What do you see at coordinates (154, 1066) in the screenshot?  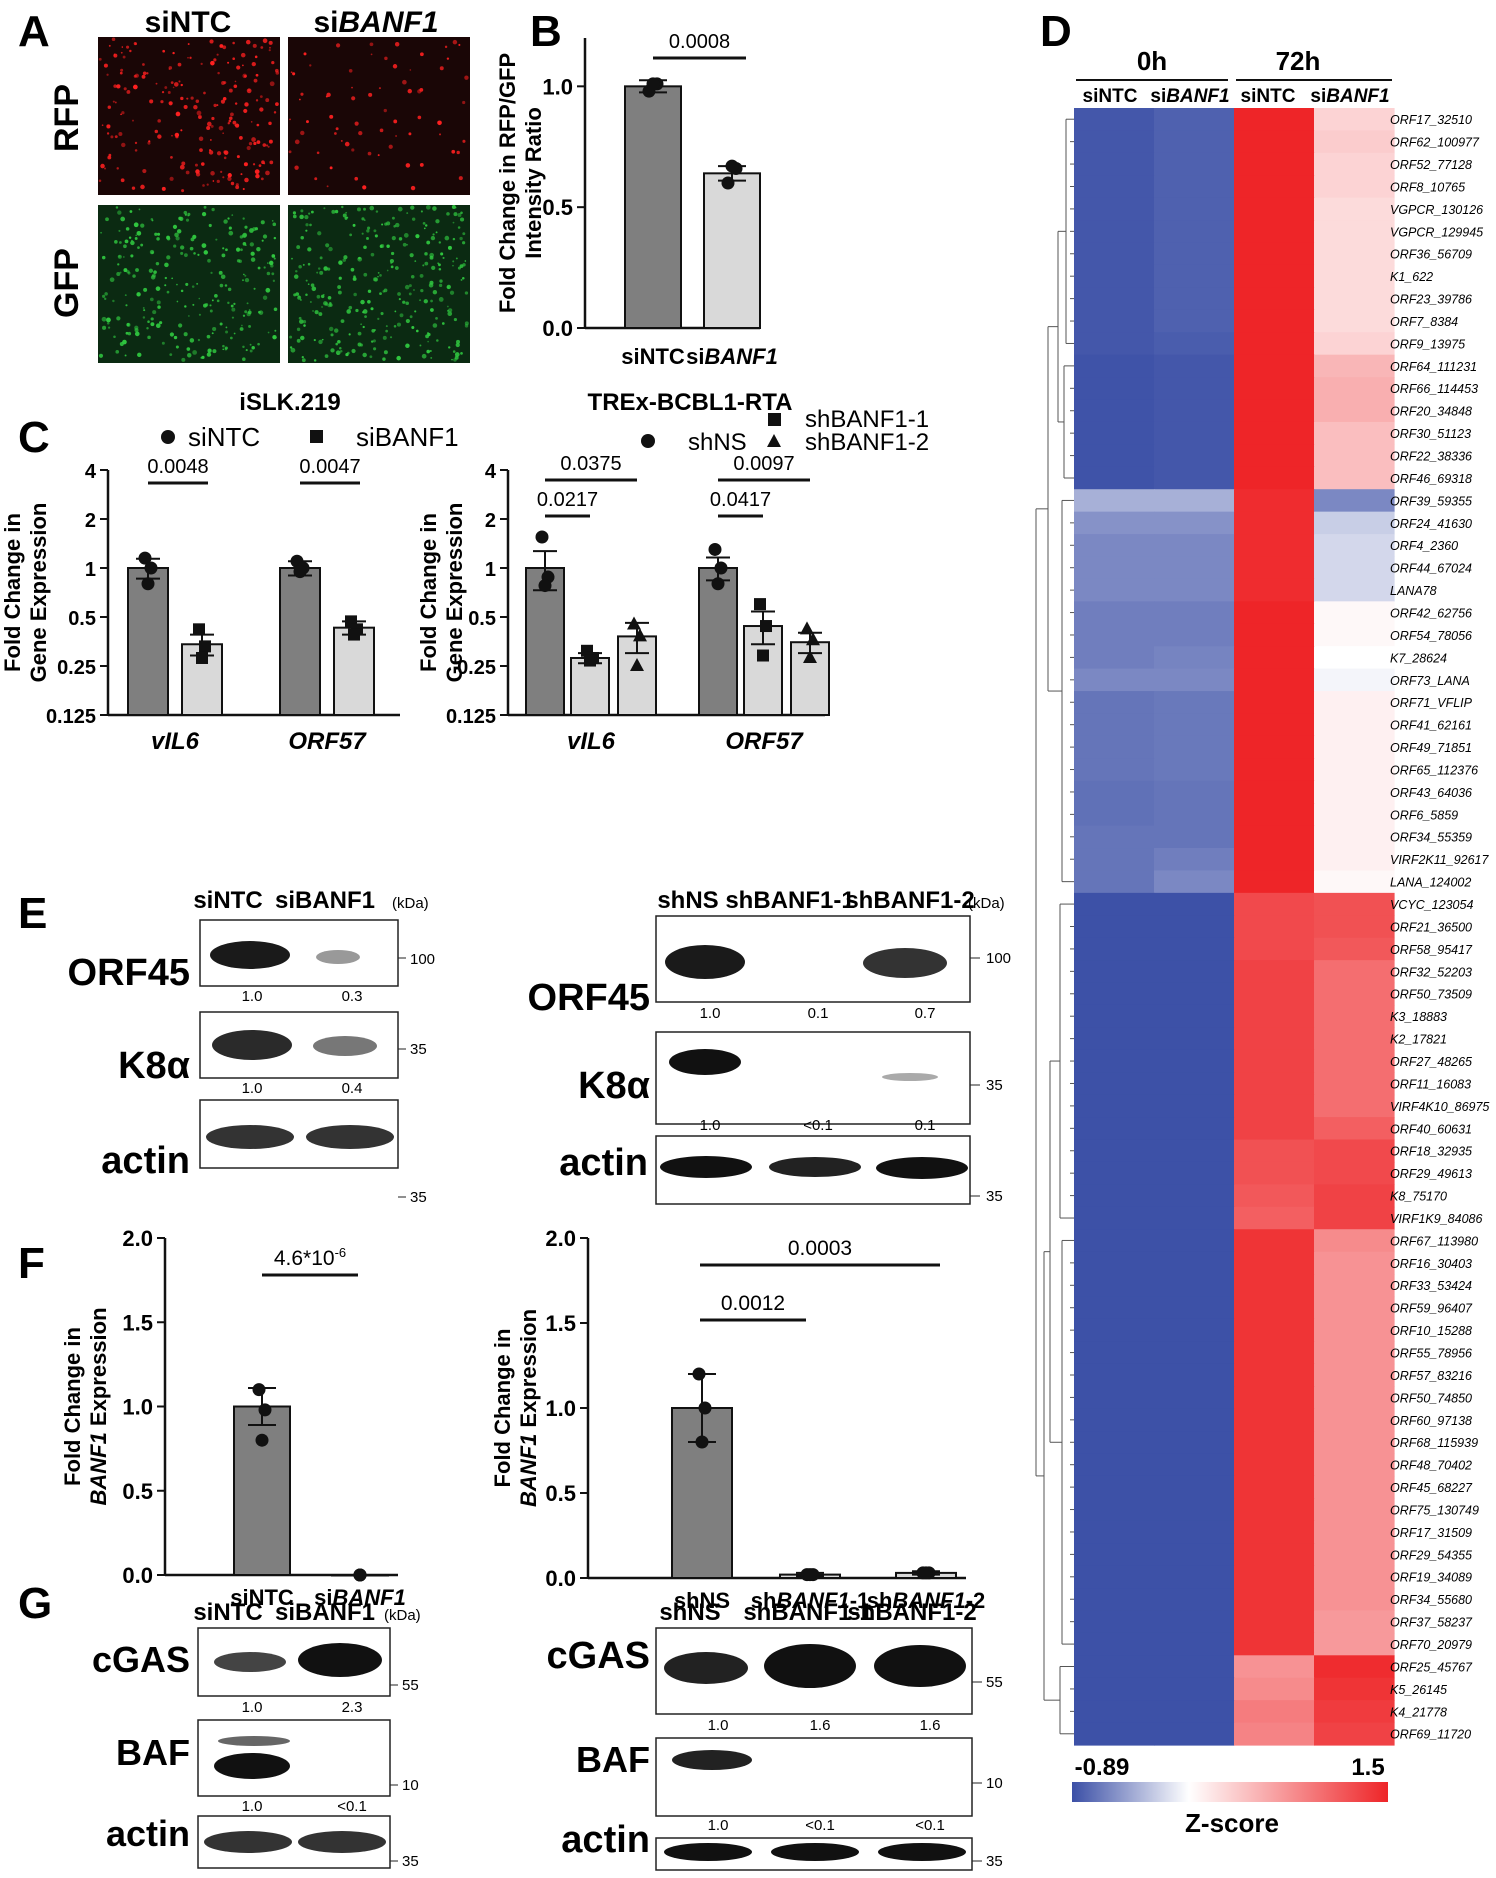 I see `blot-label-k8a: K8α` at bounding box center [154, 1066].